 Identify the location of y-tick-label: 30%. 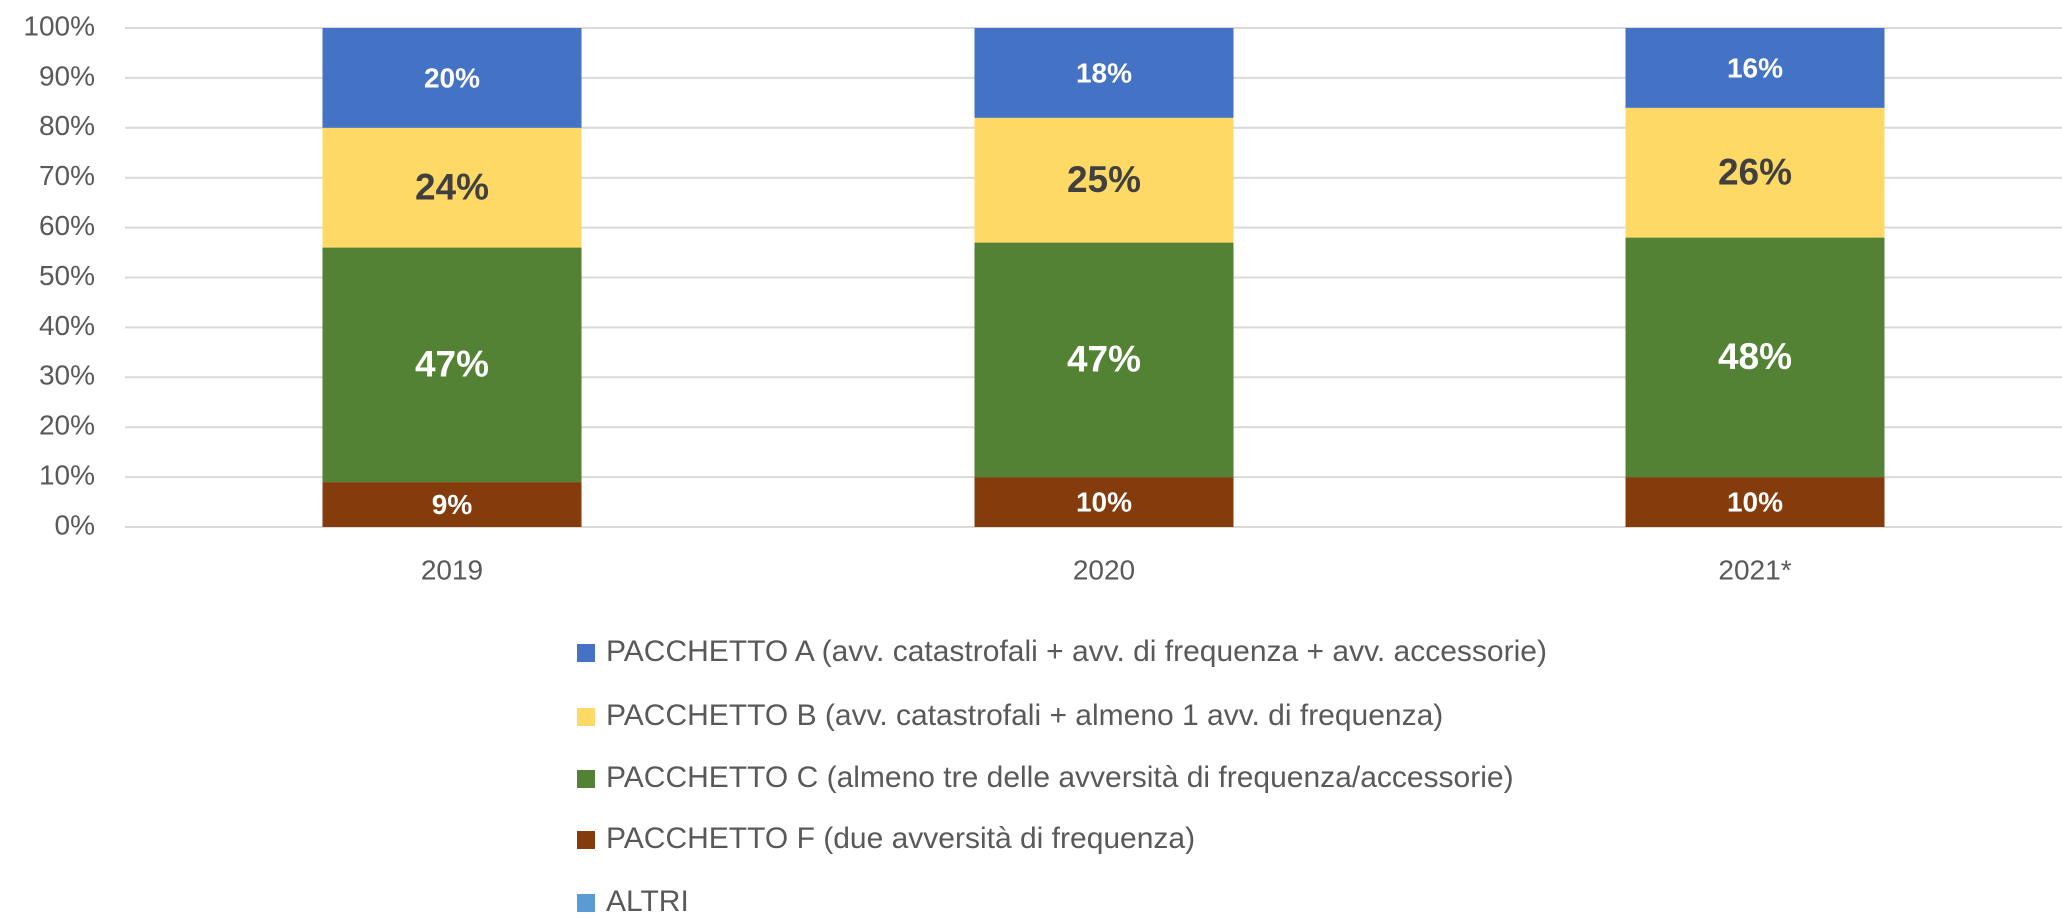
(67, 375).